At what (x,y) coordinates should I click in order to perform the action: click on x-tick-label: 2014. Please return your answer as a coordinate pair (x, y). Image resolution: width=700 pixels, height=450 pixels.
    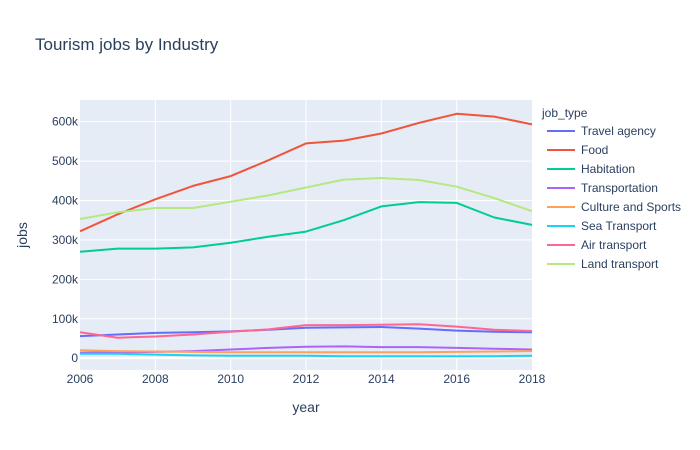
    Looking at the image, I should click on (381, 379).